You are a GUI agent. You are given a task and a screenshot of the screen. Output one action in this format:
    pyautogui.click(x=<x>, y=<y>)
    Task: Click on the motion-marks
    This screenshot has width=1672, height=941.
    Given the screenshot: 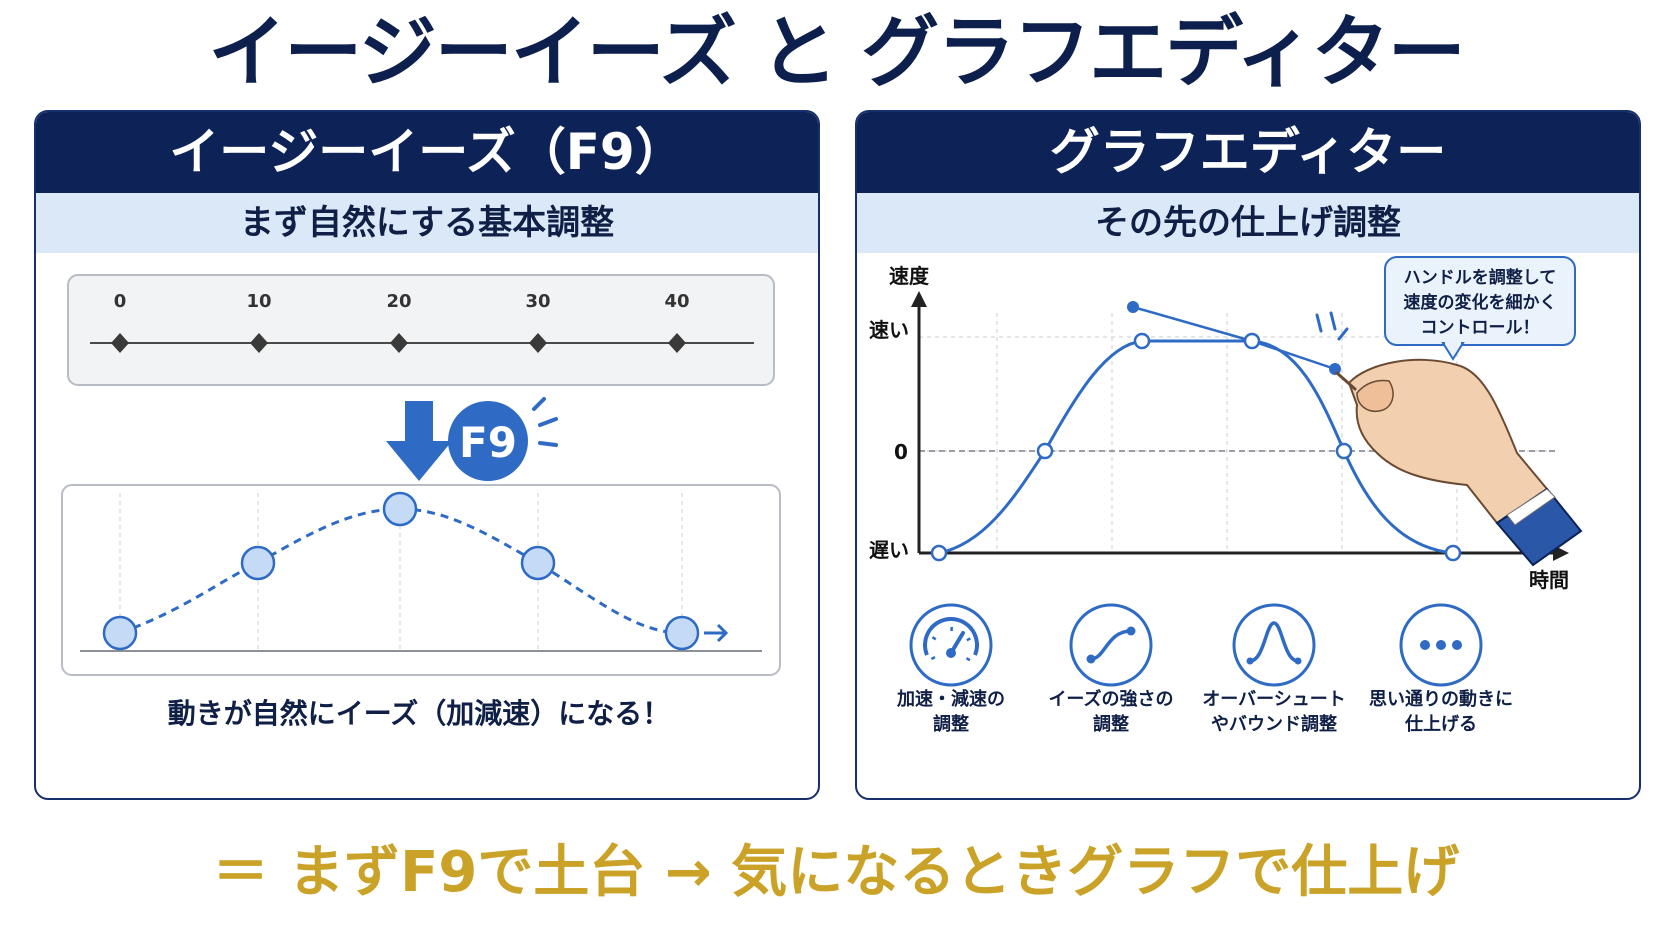 What is the action you would take?
    pyautogui.click(x=1332, y=326)
    